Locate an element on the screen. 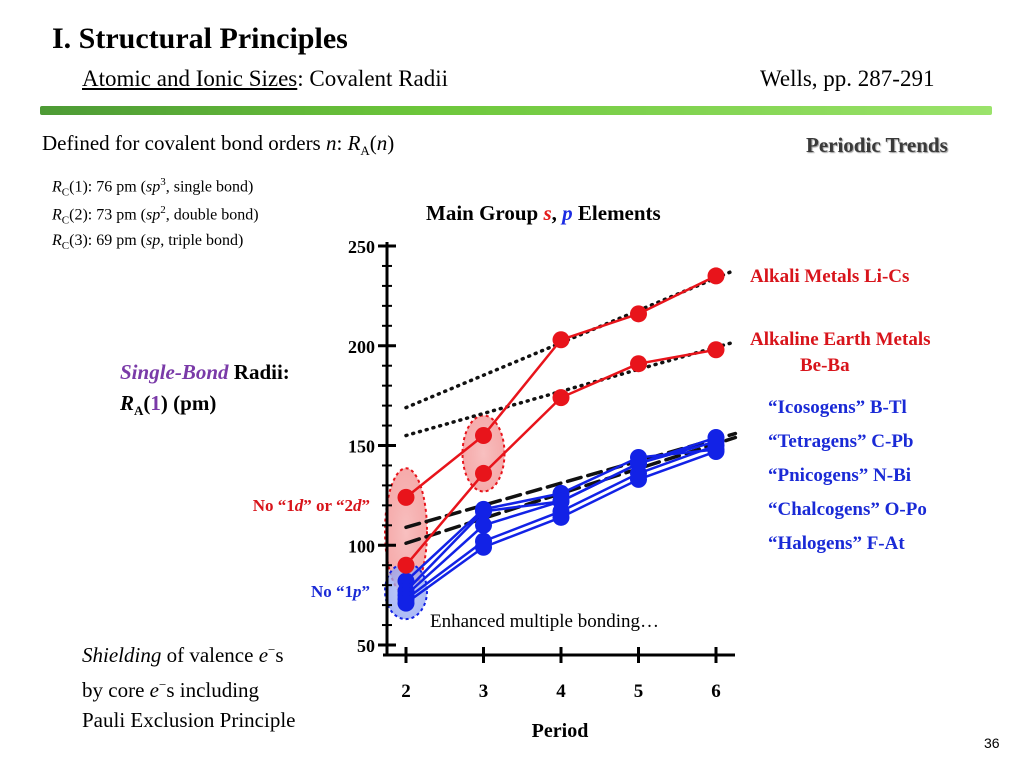 This screenshot has width=1024, height=768. subtitle: Atomic and Ionic Sizes: Covalent Radii is located at coordinates (265, 79).